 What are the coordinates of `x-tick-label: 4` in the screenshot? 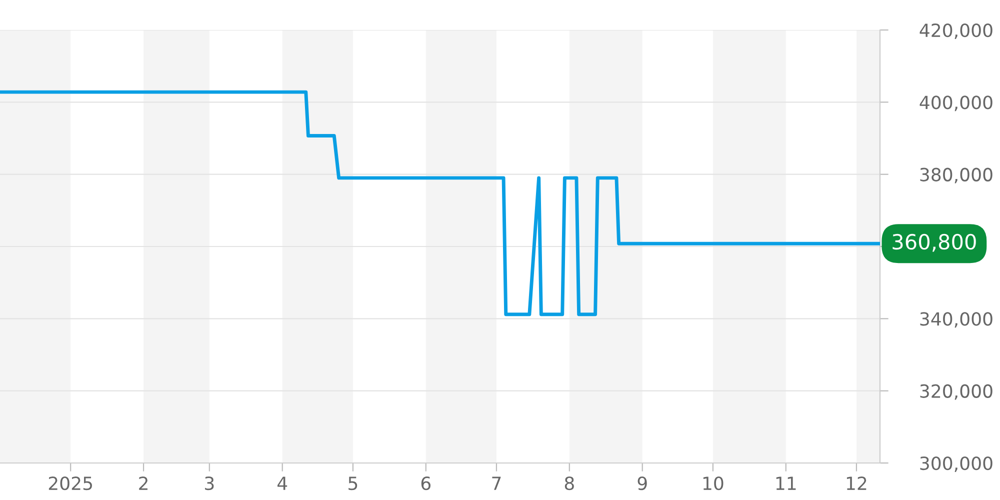 It's located at (282, 483).